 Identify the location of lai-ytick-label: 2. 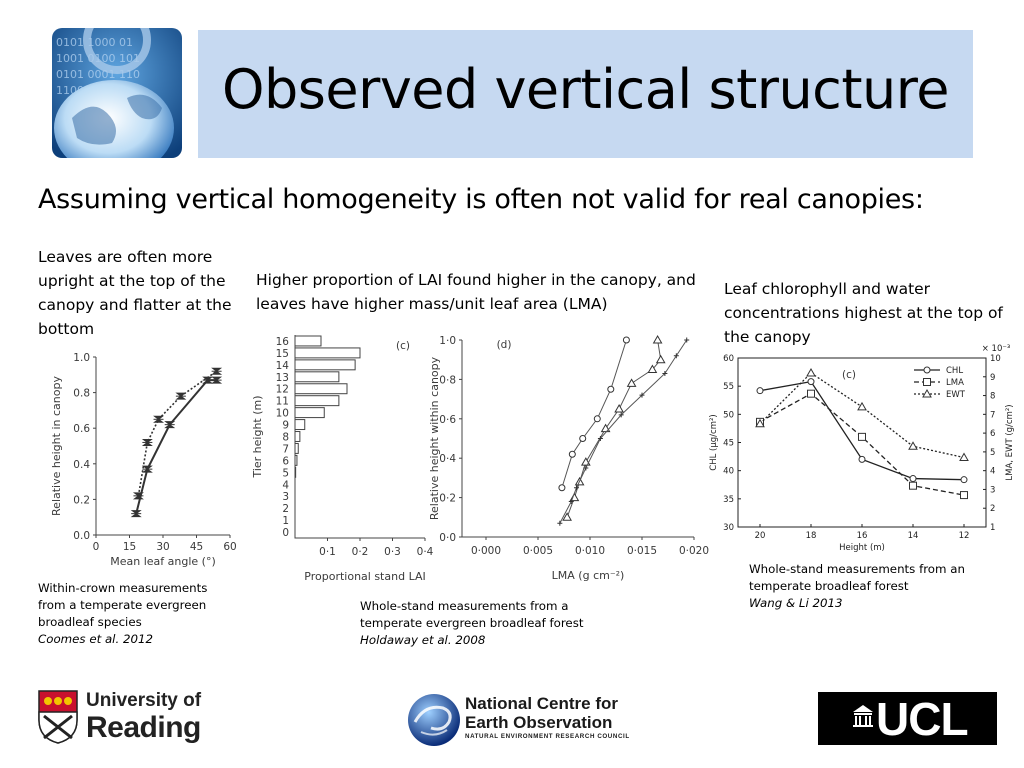
(285, 509).